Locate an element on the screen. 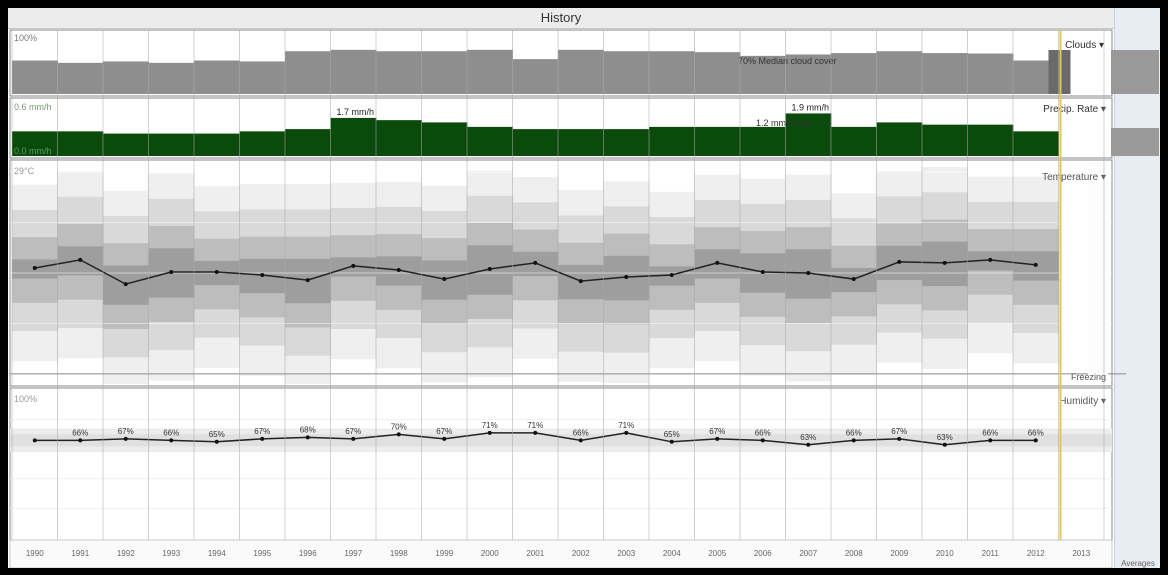 The width and height of the screenshot is (1168, 575). humidity-axis-label: 100% is located at coordinates (25, 399).